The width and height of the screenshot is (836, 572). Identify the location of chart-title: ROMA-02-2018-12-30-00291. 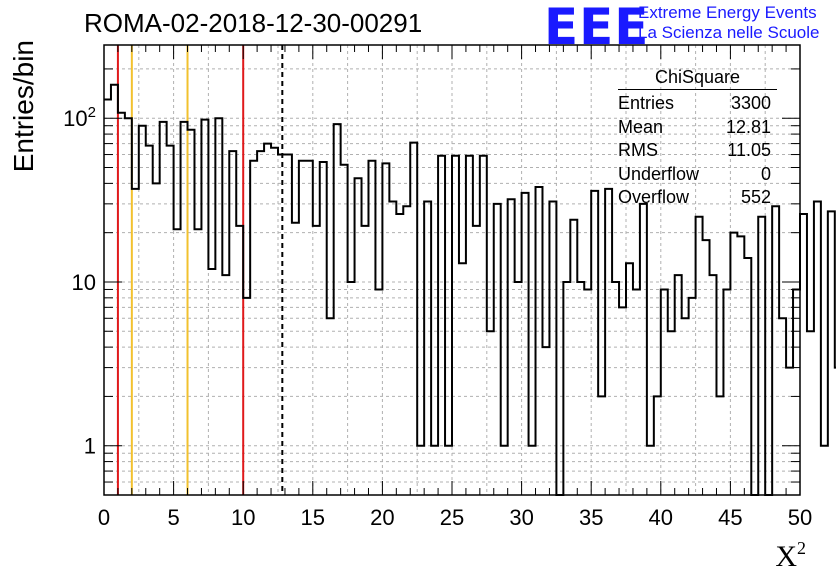
(253, 23).